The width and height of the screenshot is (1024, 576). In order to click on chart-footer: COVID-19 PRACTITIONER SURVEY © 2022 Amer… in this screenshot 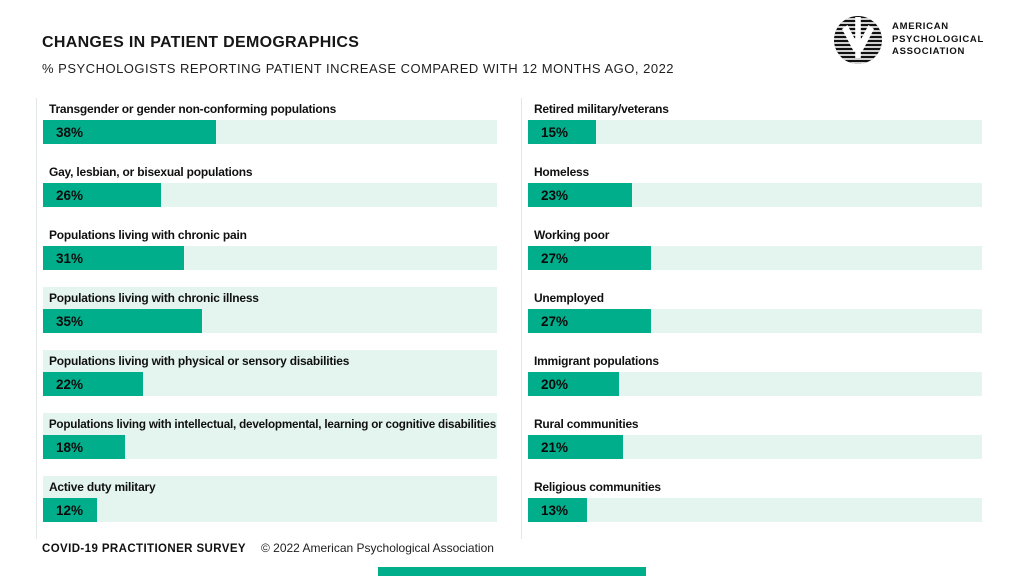, I will do `click(268, 548)`.